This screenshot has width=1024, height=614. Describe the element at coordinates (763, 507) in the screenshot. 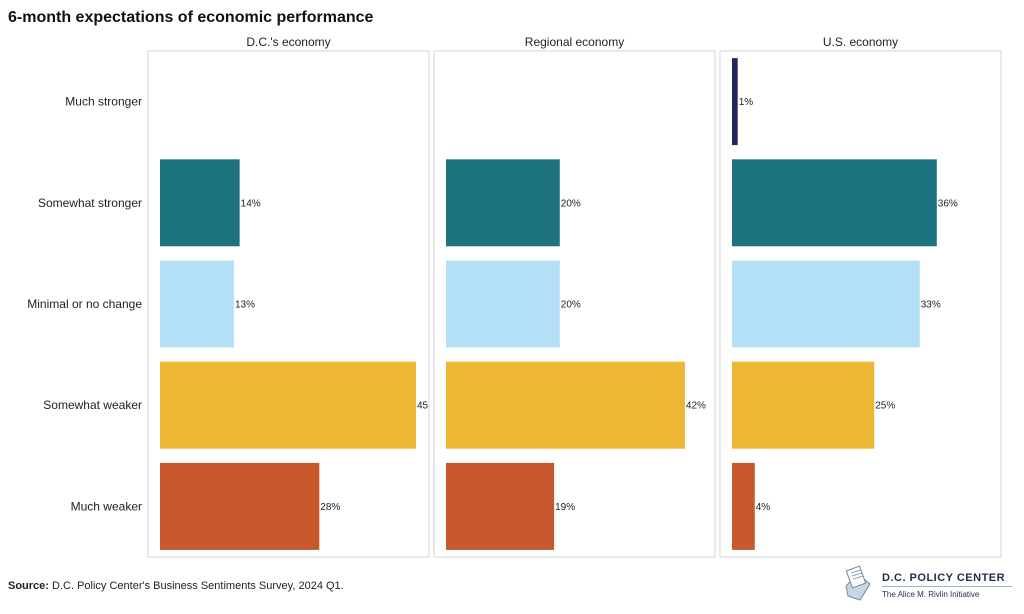

I see `data-label: 4%` at that location.